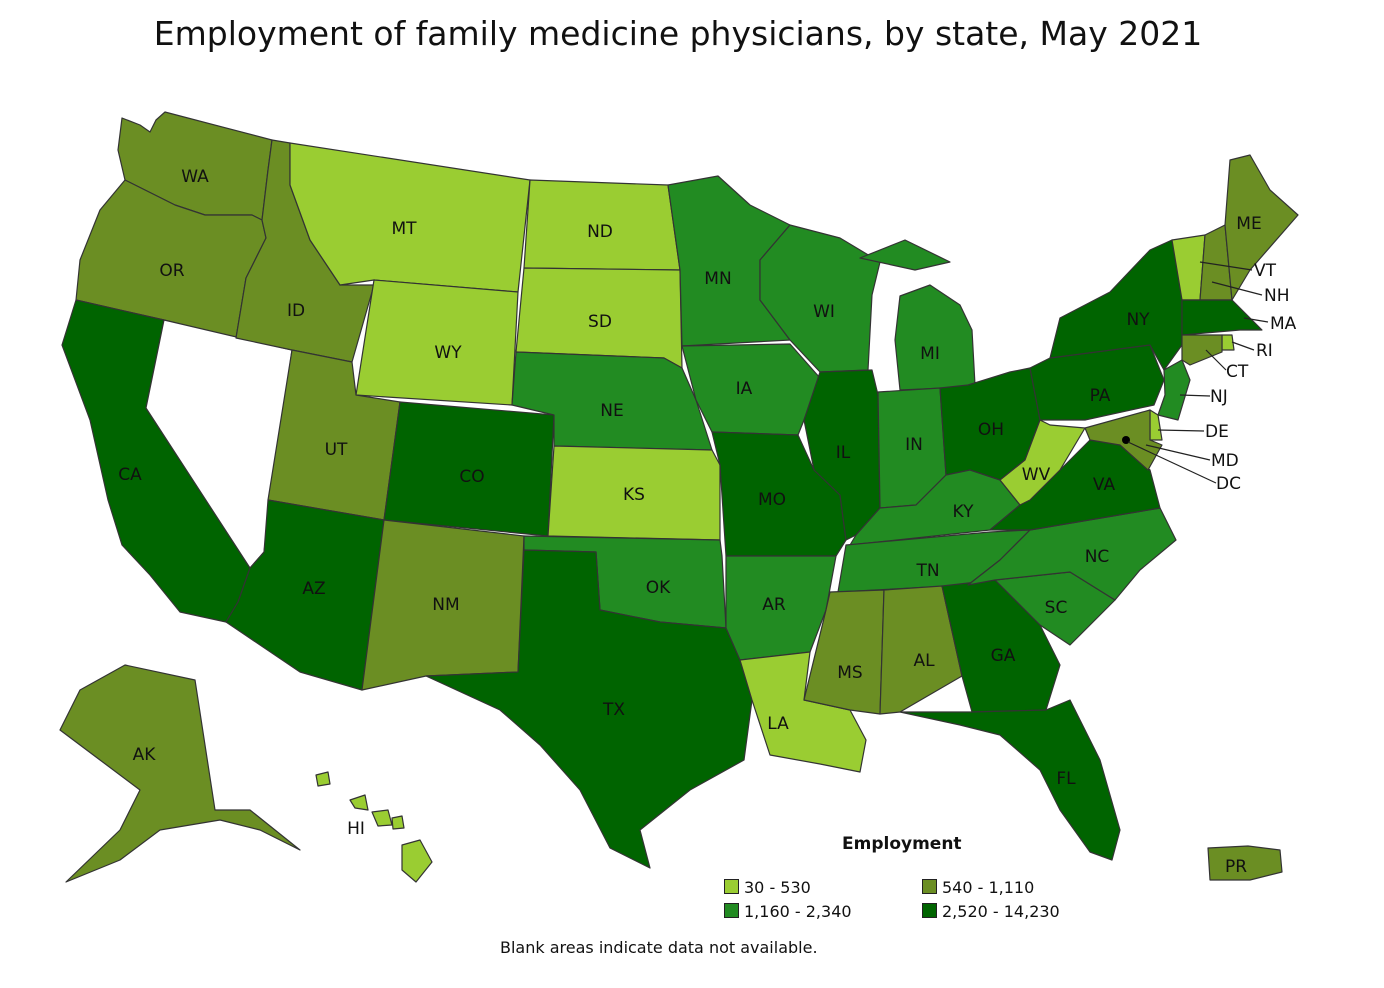 The width and height of the screenshot is (1384, 988). What do you see at coordinates (930, 354) in the screenshot?
I see `label-MI: MI` at bounding box center [930, 354].